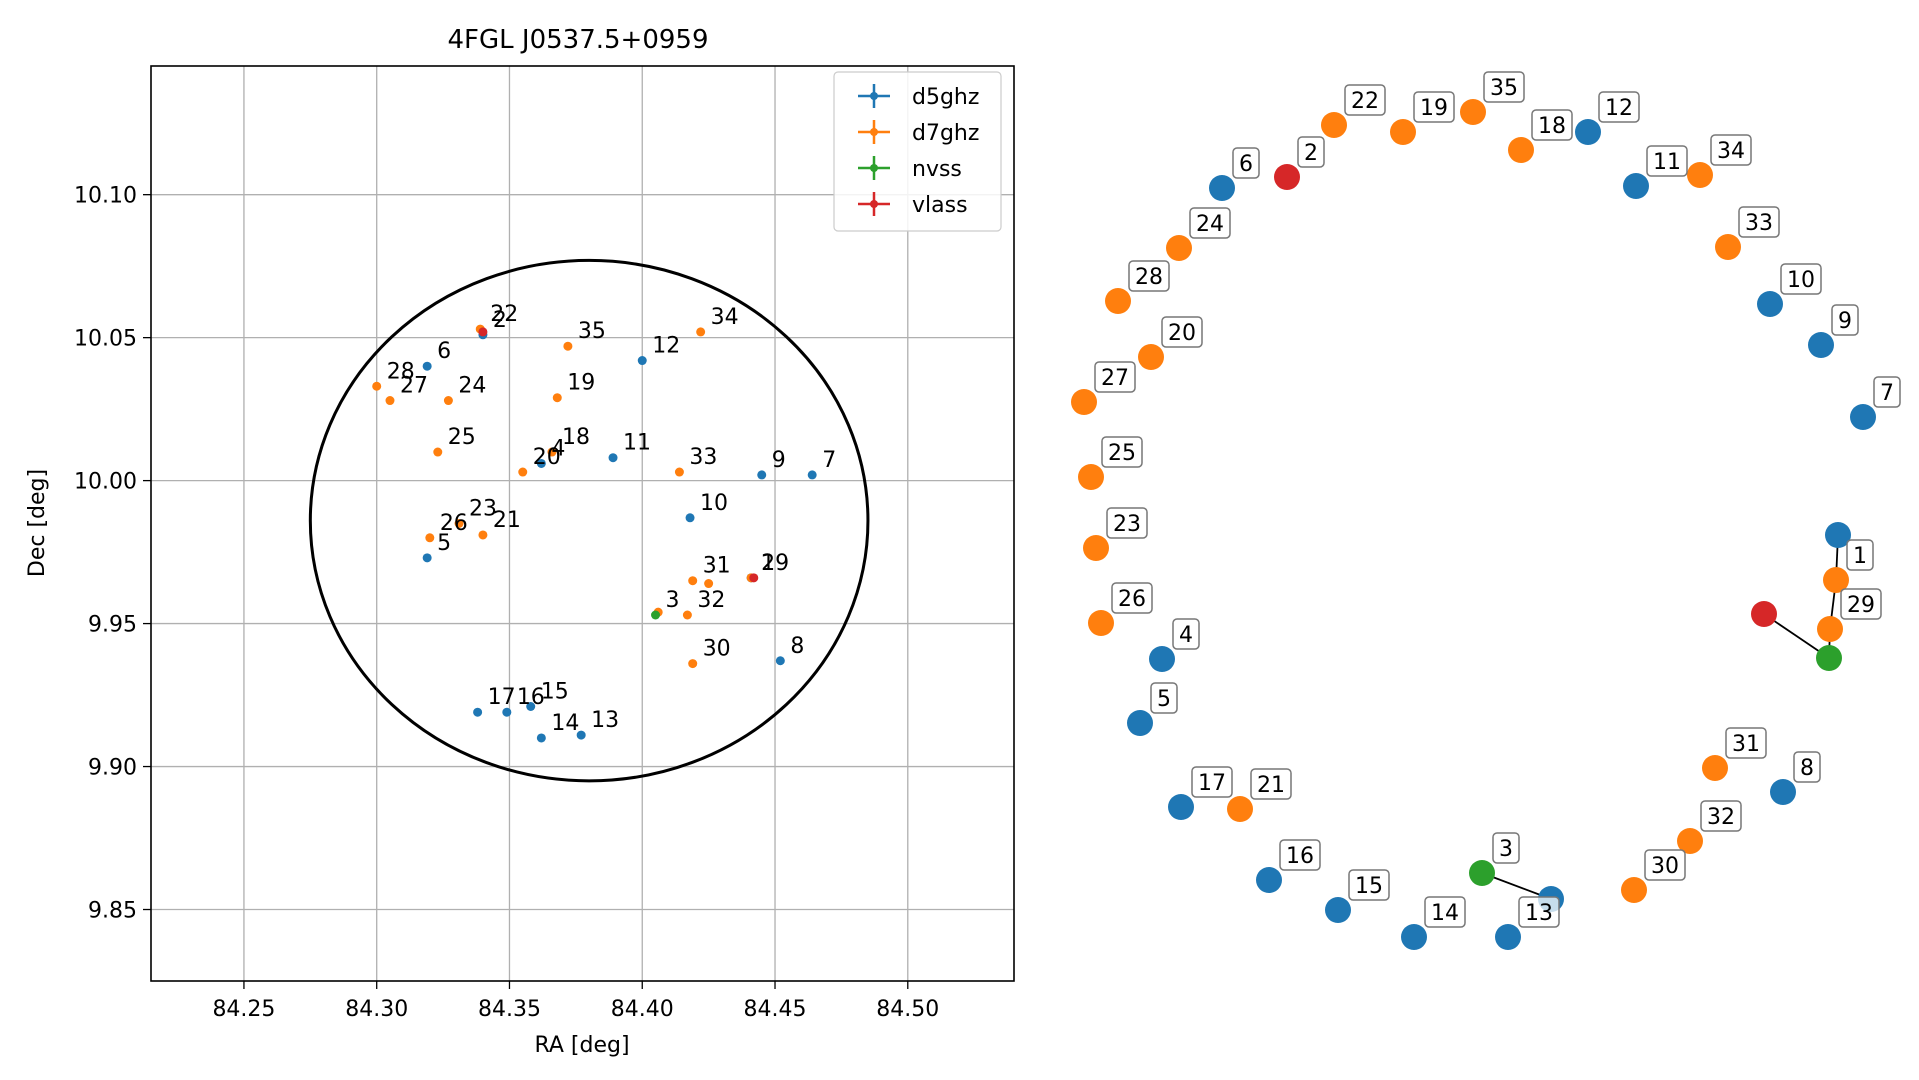  Describe the element at coordinates (414, 386) in the screenshot. I see `point-label: 27` at that location.